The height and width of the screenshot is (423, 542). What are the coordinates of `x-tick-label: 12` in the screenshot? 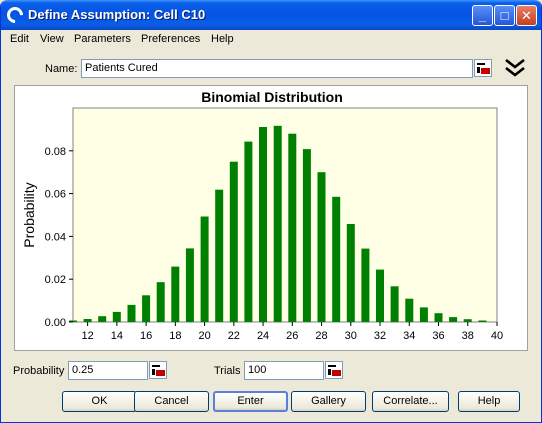 It's located at (87, 336).